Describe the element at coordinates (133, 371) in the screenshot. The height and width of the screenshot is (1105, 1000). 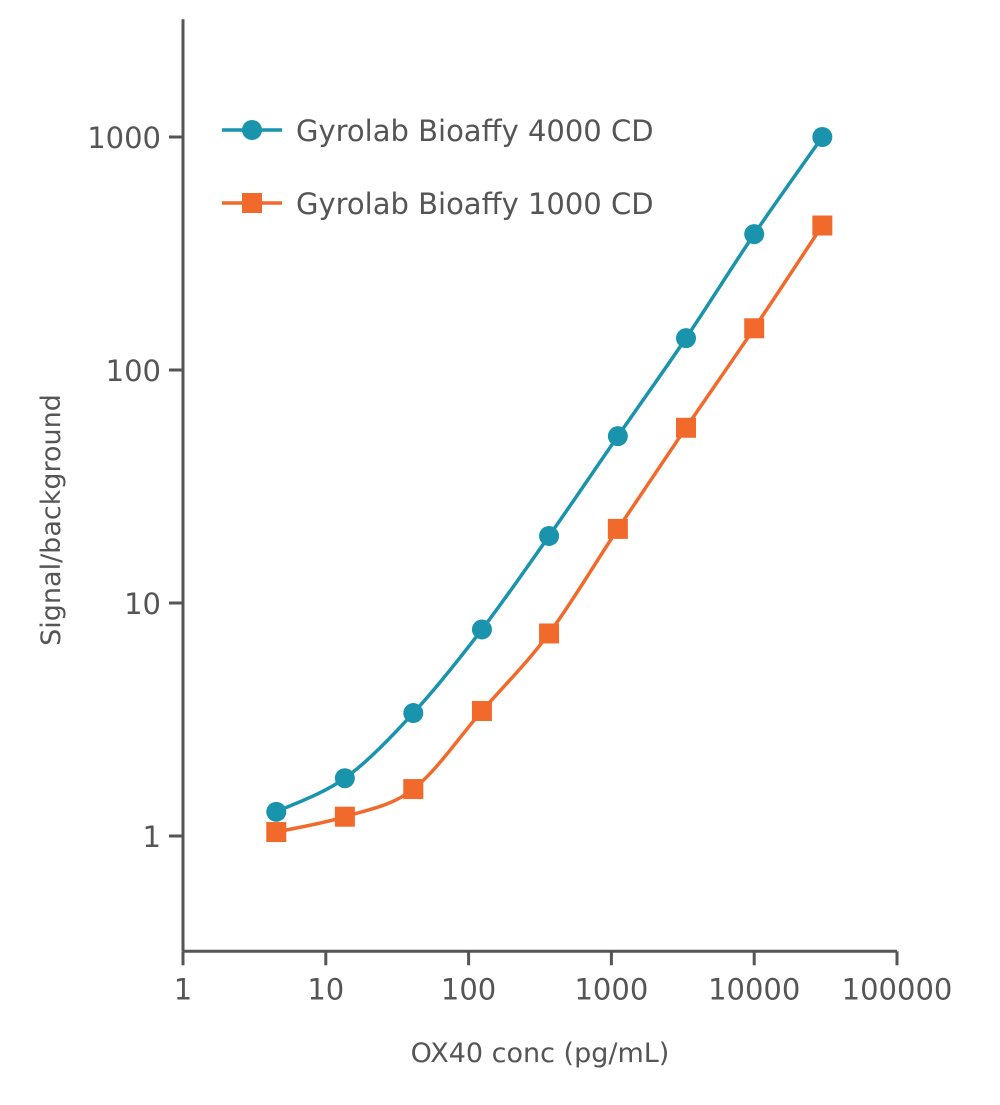
I see `y-tick-label: 100` at that location.